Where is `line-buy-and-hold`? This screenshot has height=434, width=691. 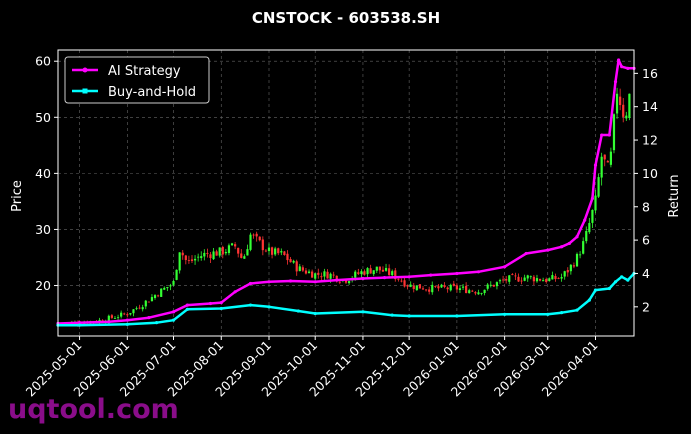 line-buy-and-hold is located at coordinates (346, 299).